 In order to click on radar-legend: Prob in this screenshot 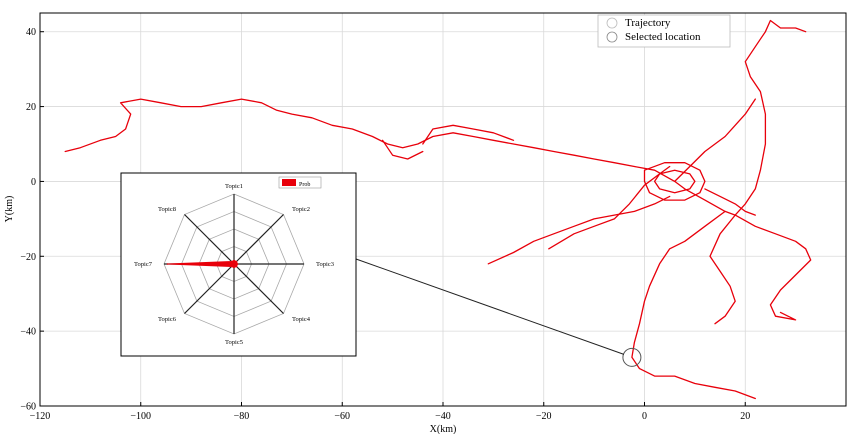, I will do `click(300, 182)`.